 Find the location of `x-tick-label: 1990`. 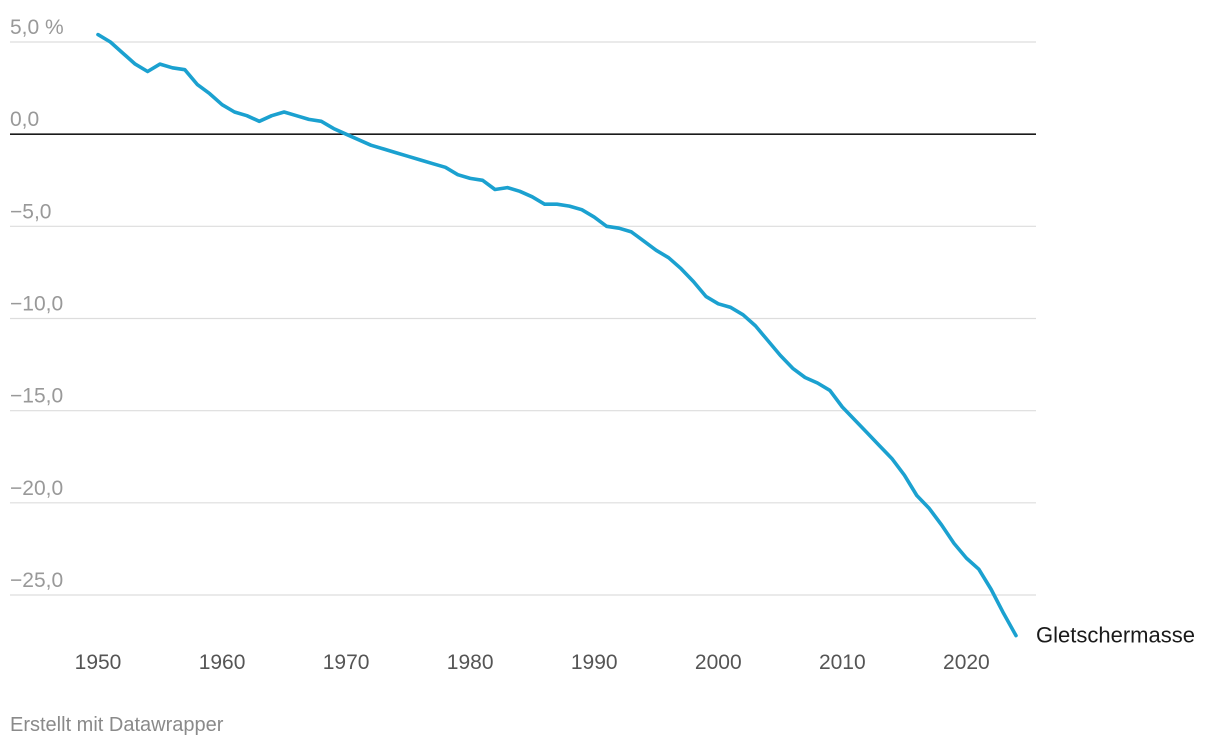

x-tick-label: 1990 is located at coordinates (594, 662).